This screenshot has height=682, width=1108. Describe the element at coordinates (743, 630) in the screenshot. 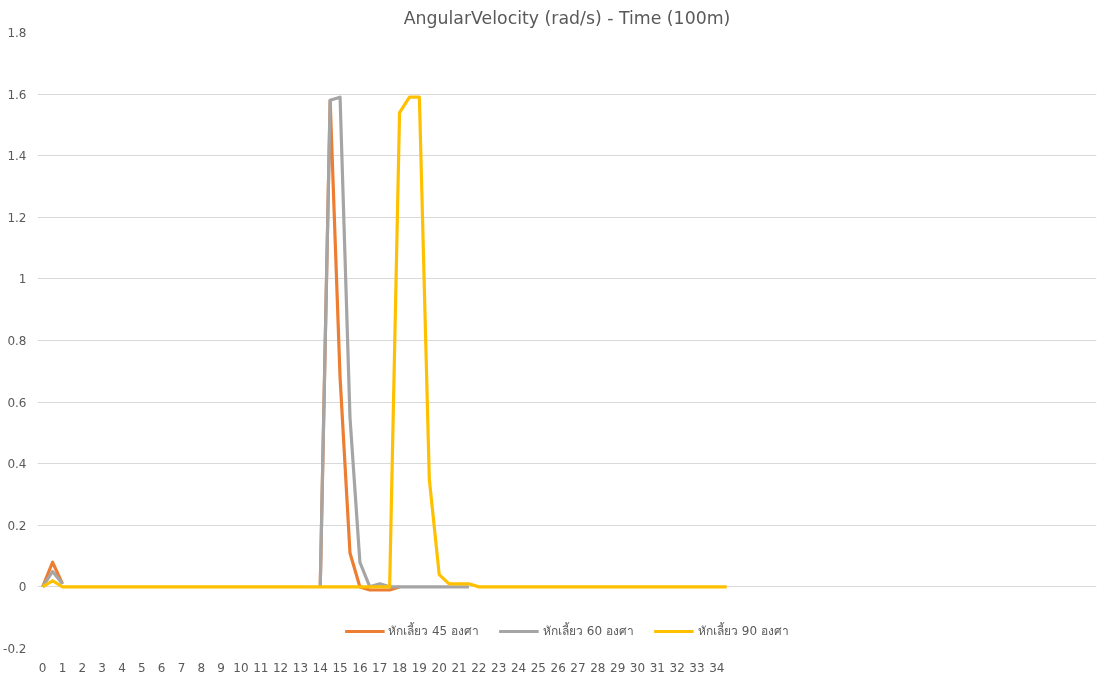

I see `legend-label: หักเลี้ยว 90 องศา` at that location.